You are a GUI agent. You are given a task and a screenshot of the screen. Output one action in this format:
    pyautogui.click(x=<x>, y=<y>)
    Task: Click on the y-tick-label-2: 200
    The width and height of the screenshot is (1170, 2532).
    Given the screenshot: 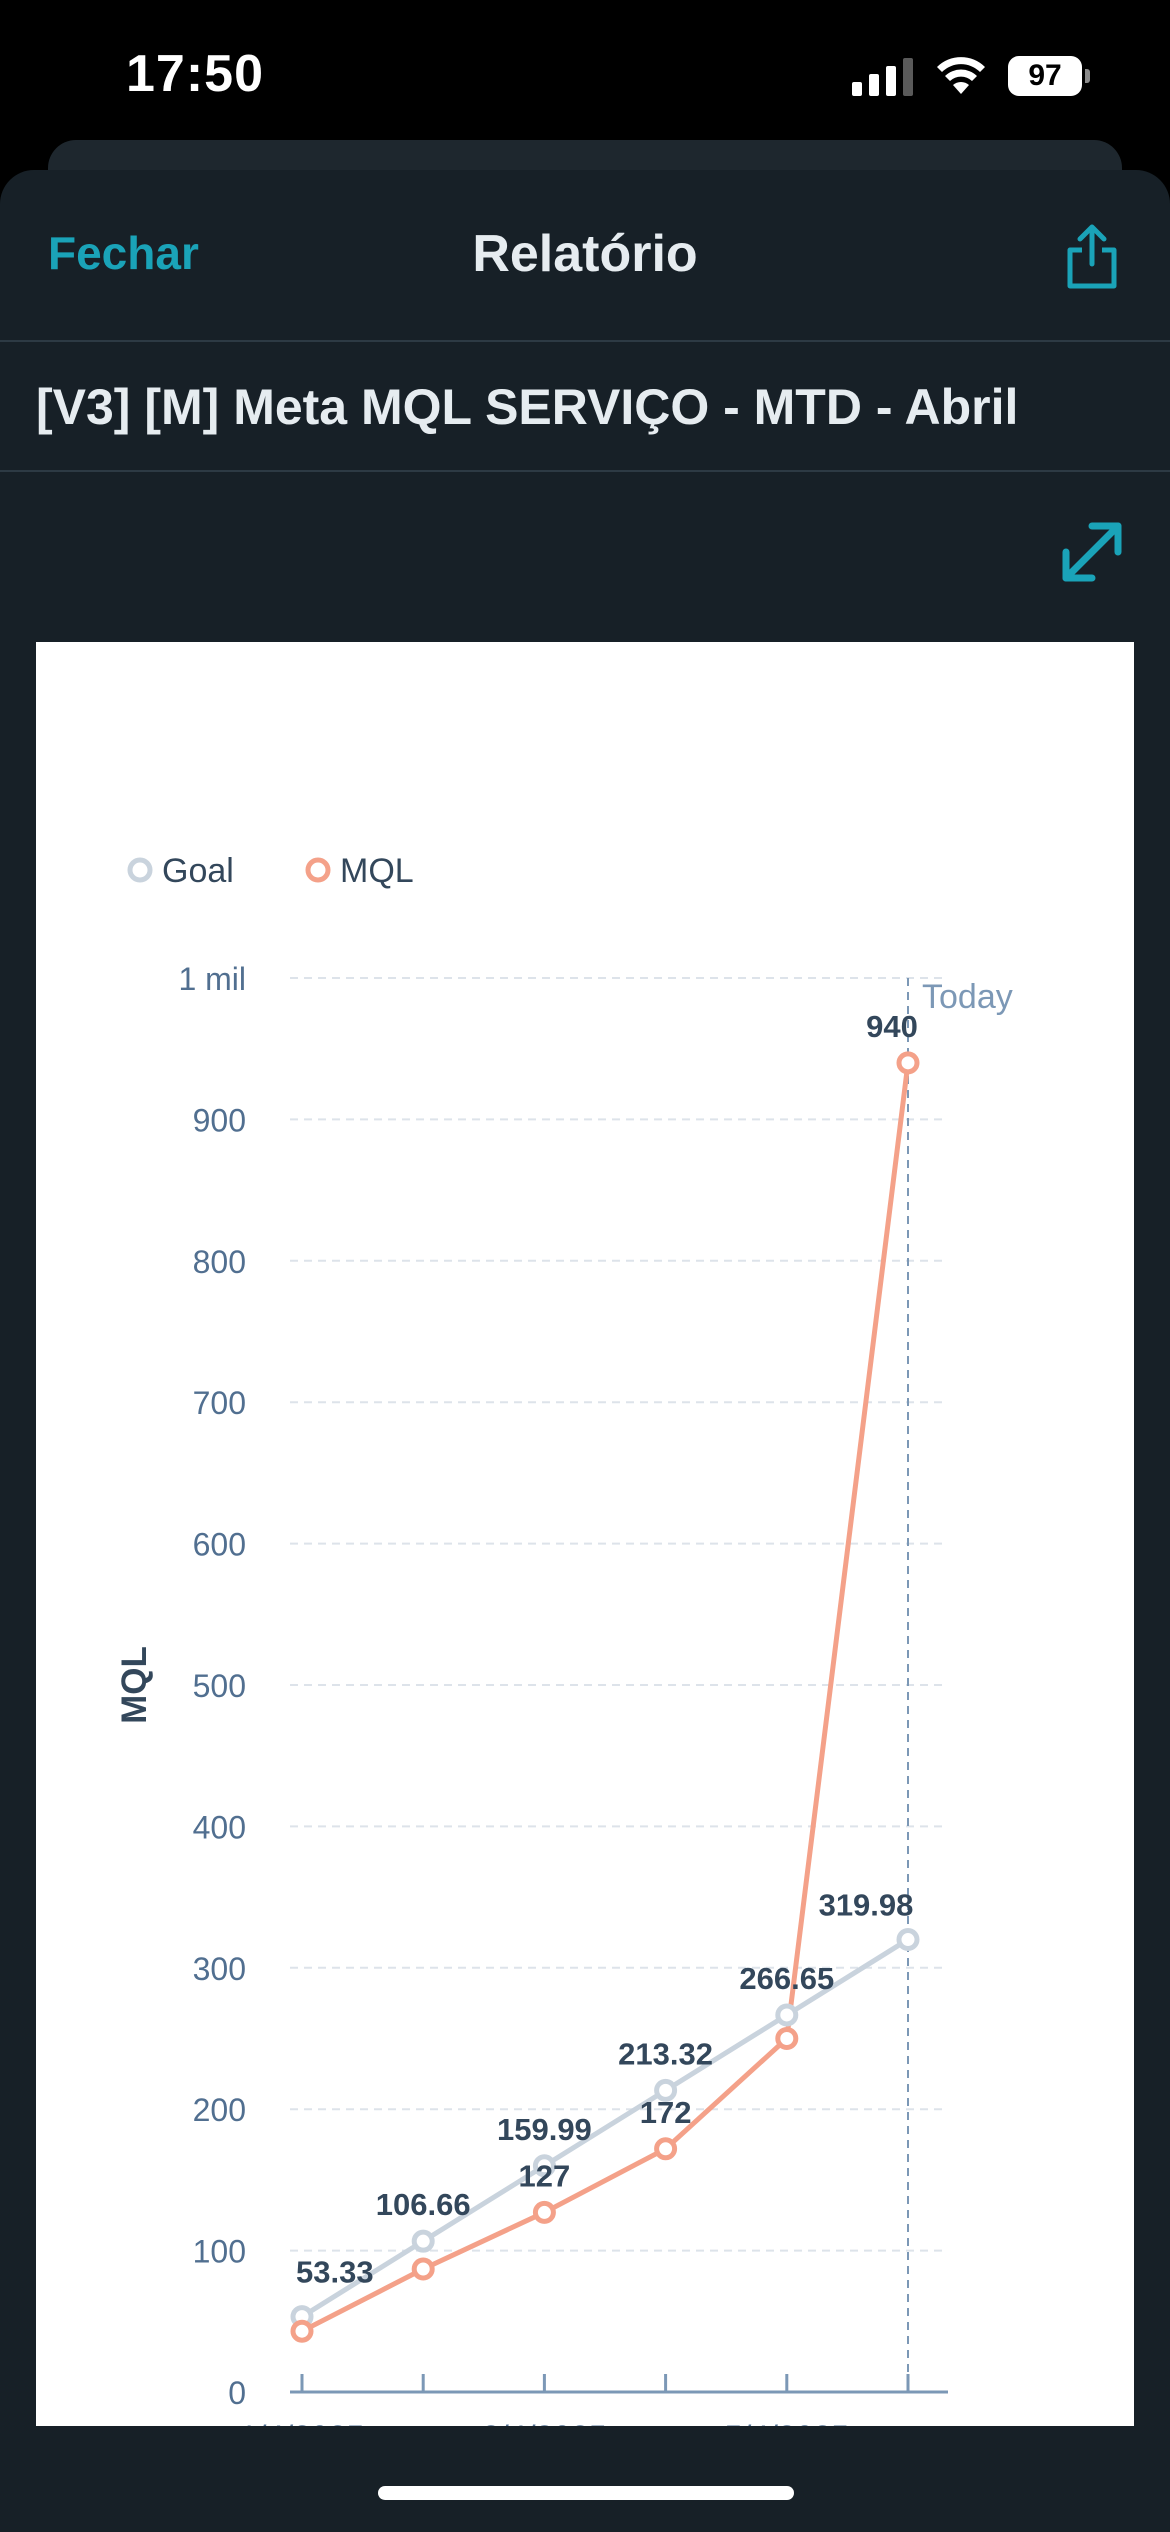 What is the action you would take?
    pyautogui.click(x=219, y=2110)
    